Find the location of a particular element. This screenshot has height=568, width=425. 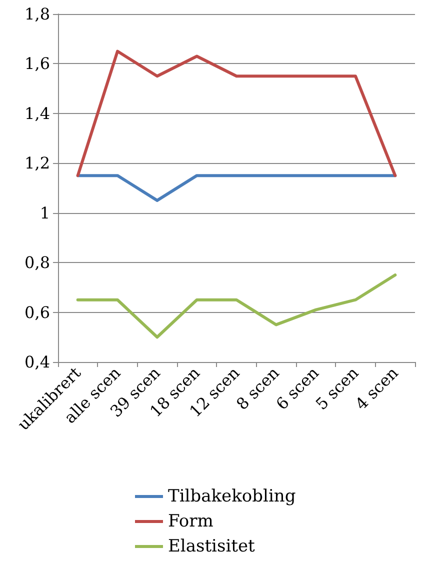

y-tick-label: 0,6 is located at coordinates (37, 312).